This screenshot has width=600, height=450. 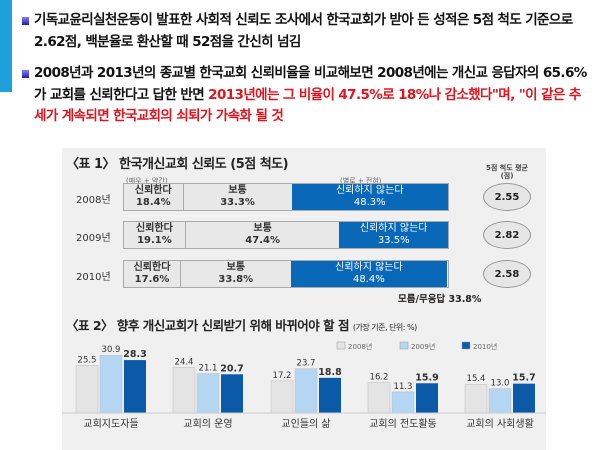 I want to click on chart-subtitle: (가장 기준, 단위: %), so click(x=384, y=327).